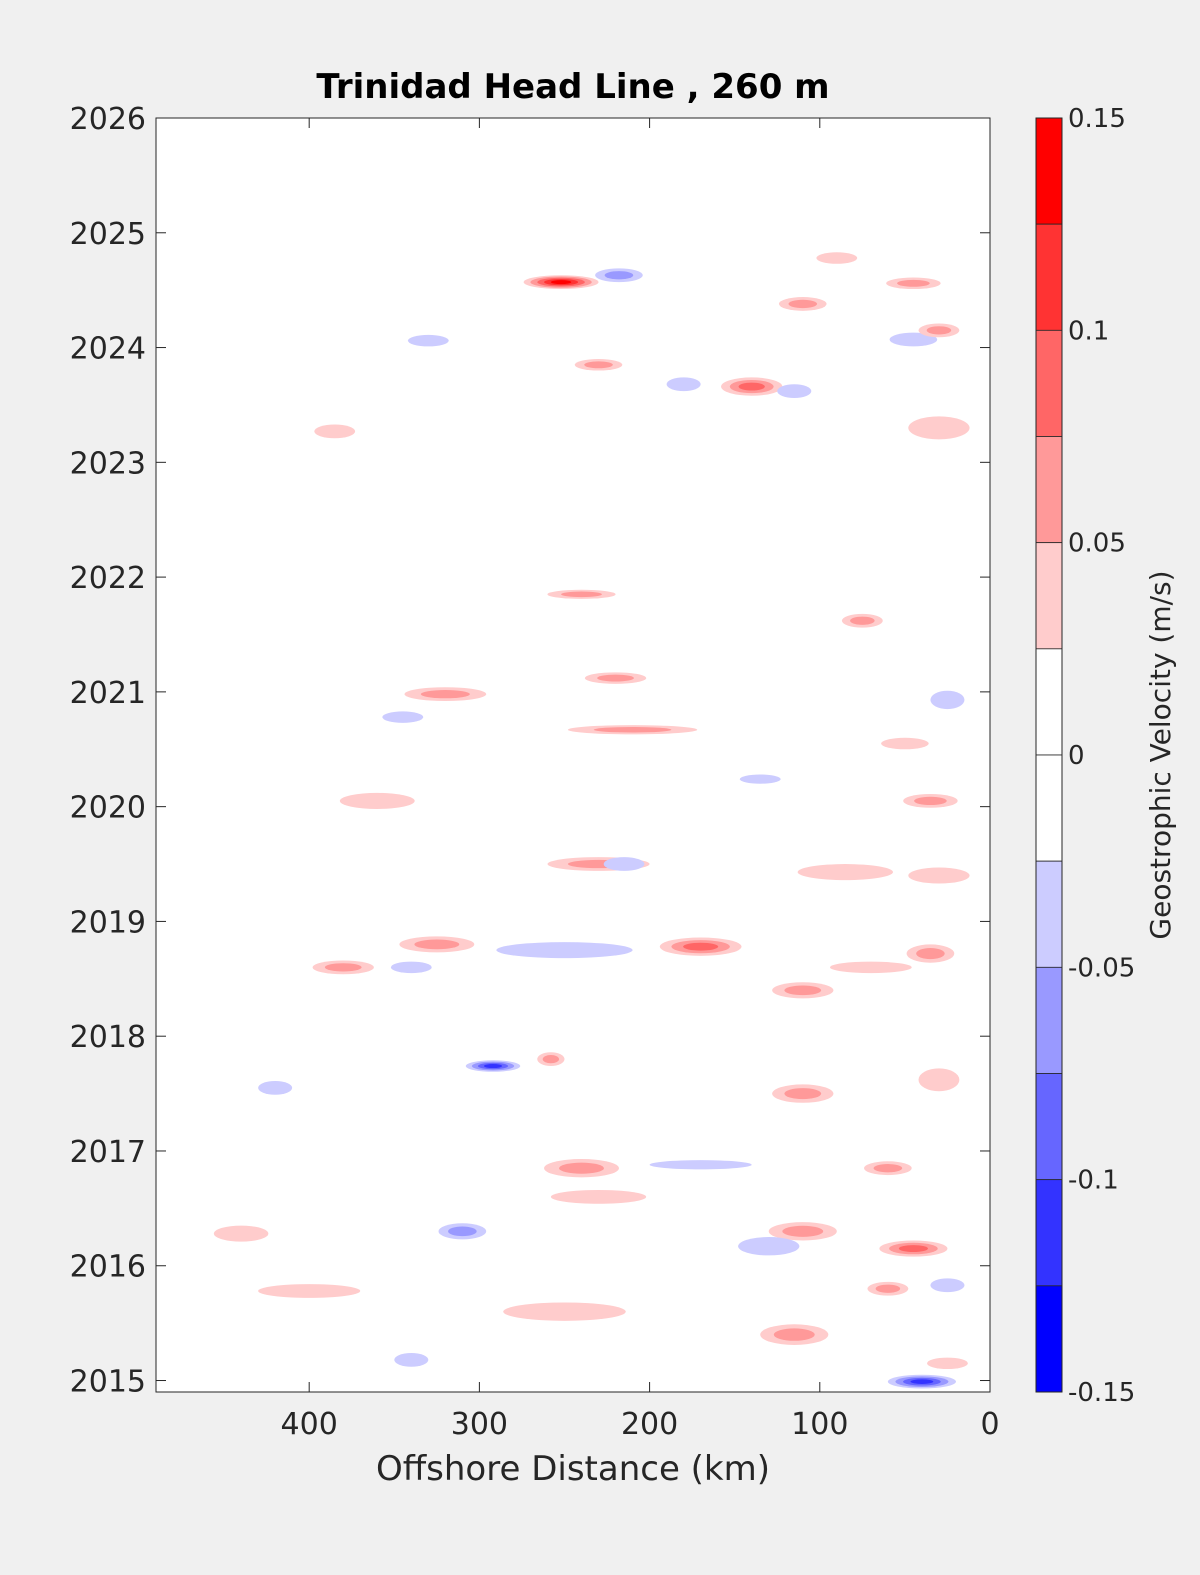  What do you see at coordinates (1160, 754) in the screenshot?
I see `colorbar-label: Geostrophic Velocity (m/s)` at bounding box center [1160, 754].